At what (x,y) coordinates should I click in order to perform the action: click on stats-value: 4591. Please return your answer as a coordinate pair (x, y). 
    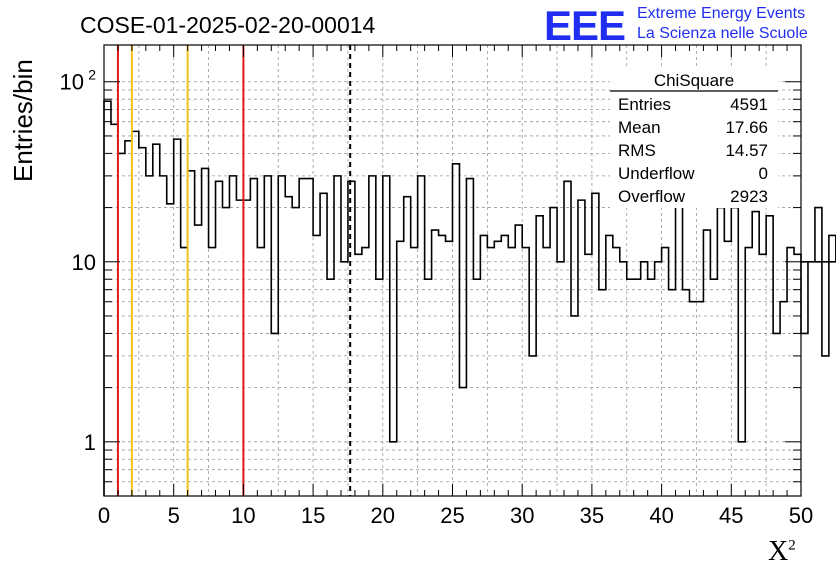
    Looking at the image, I should click on (749, 104).